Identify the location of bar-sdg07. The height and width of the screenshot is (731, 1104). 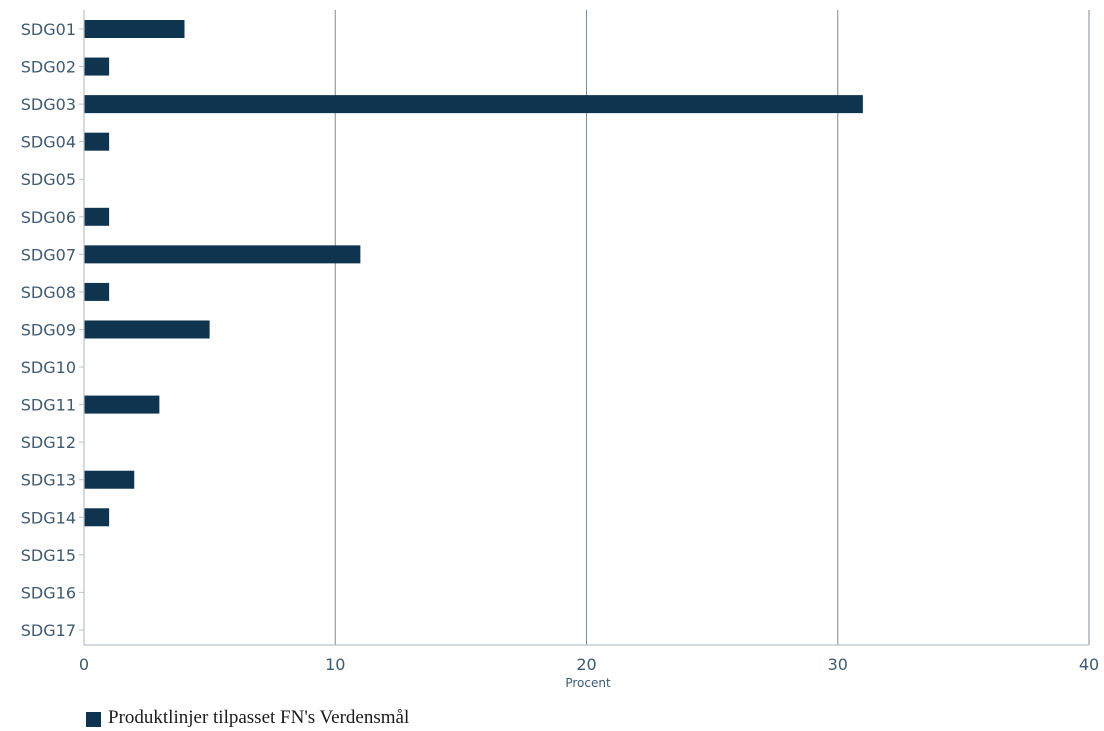
(222, 254).